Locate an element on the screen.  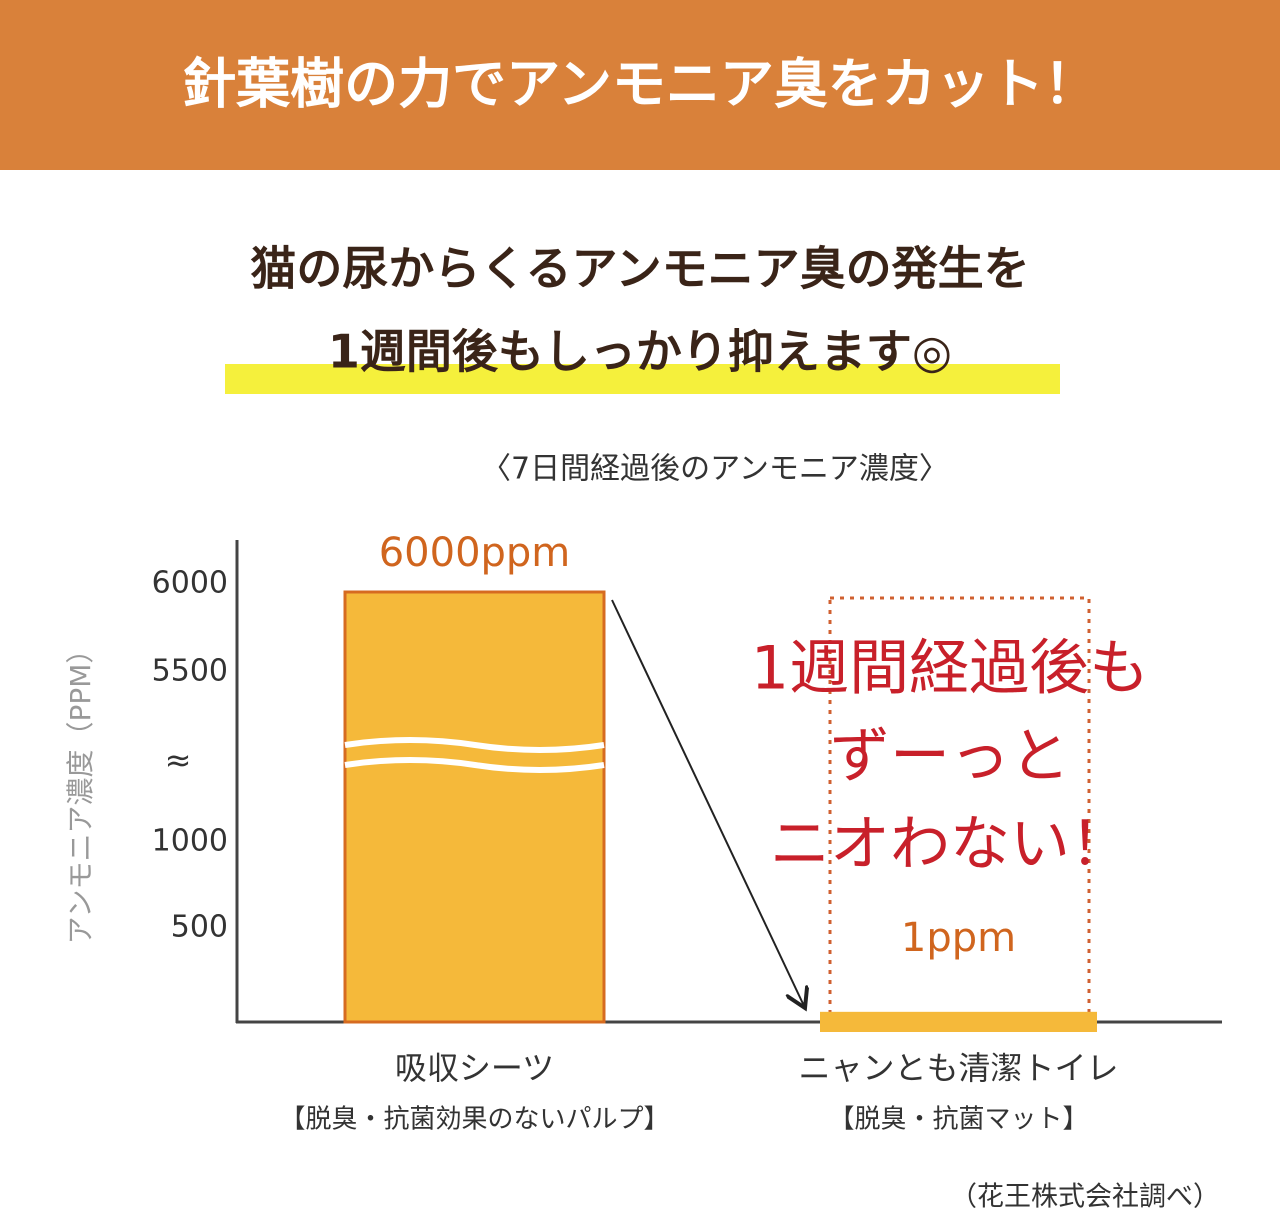
category-note: 【脱臭・抗菌効果のないパルプ】 is located at coordinates (474, 1120).